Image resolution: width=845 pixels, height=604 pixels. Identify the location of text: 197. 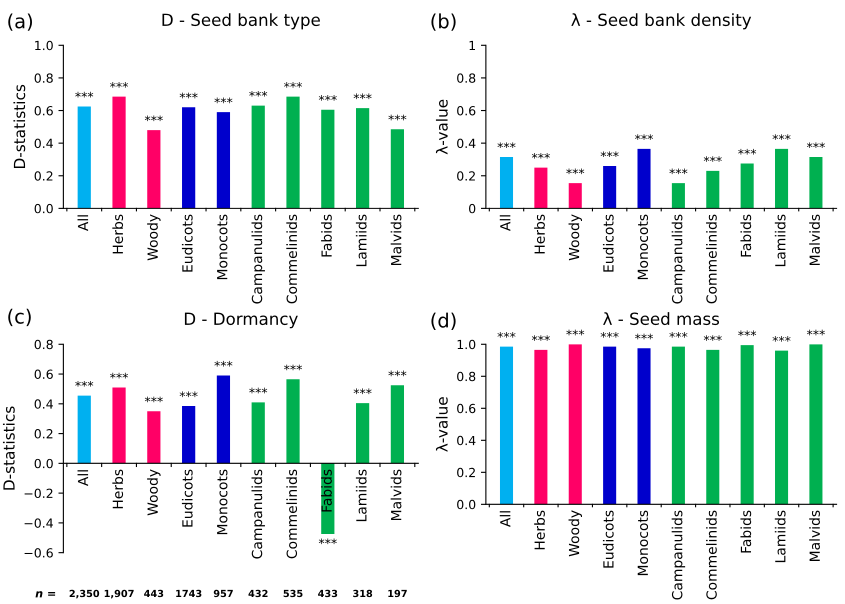
(397, 594).